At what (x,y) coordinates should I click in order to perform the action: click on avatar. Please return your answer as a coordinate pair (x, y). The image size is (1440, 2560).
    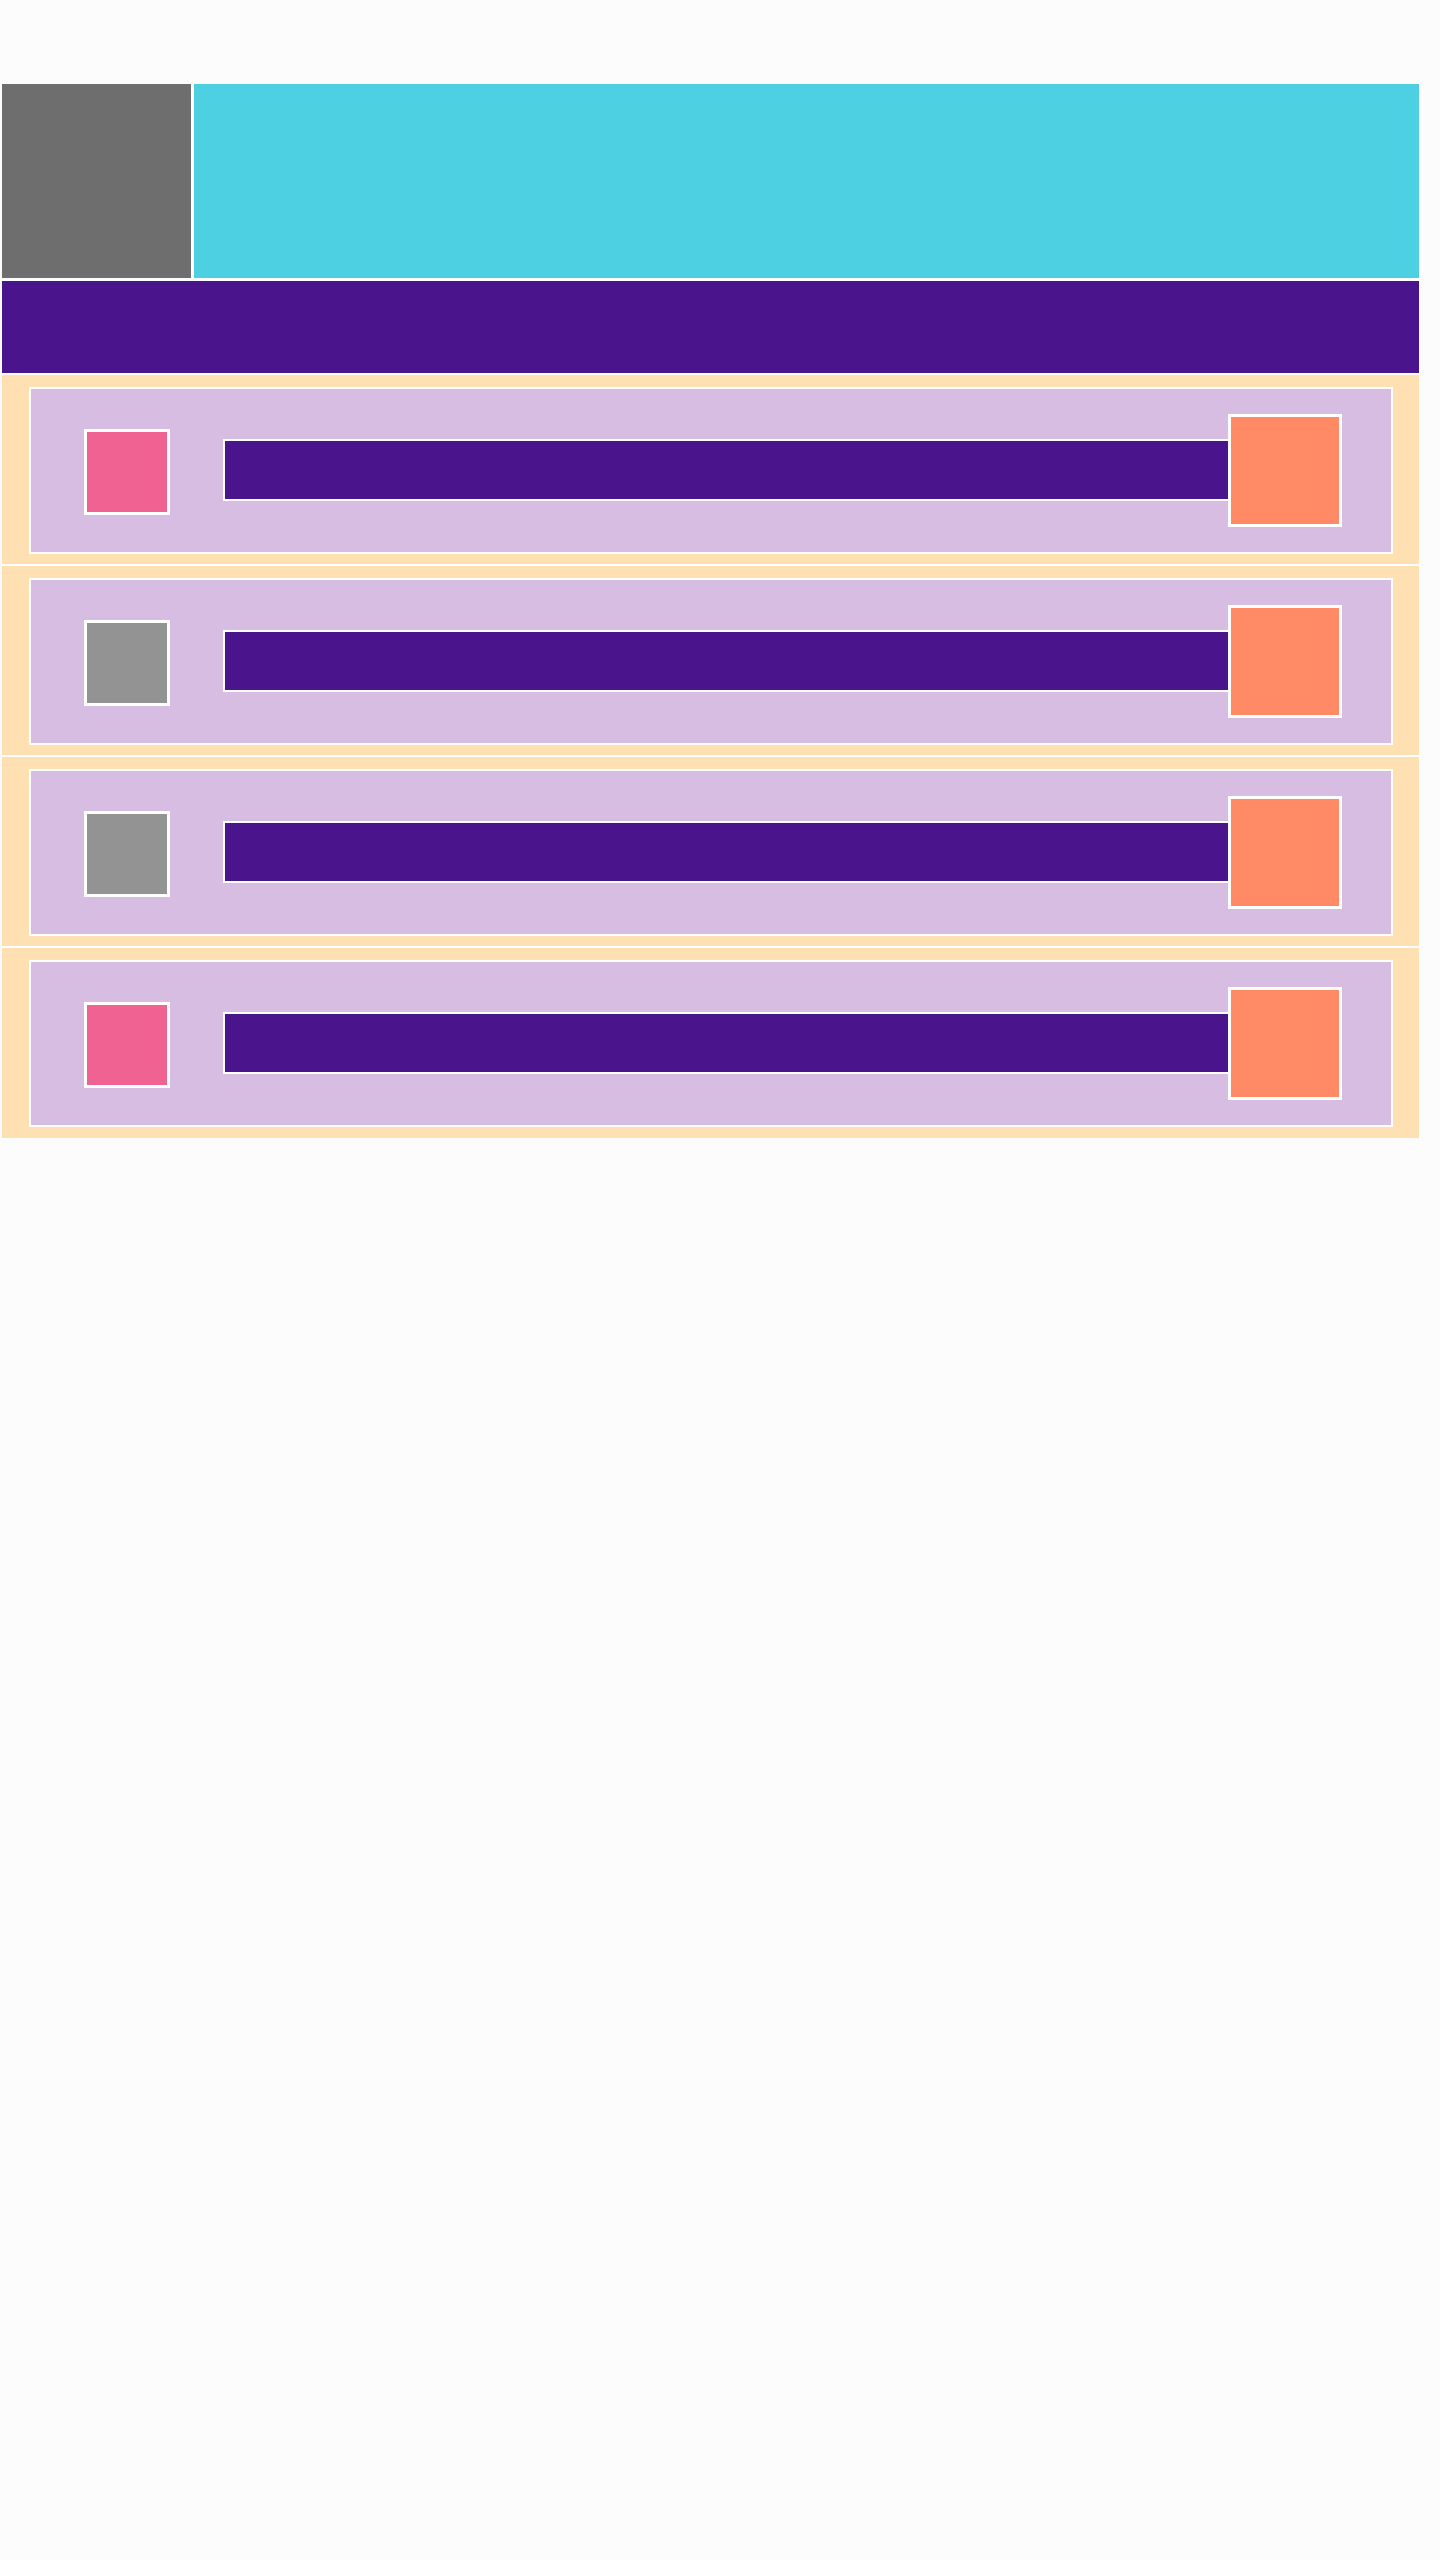
    Looking at the image, I should click on (98, 181).